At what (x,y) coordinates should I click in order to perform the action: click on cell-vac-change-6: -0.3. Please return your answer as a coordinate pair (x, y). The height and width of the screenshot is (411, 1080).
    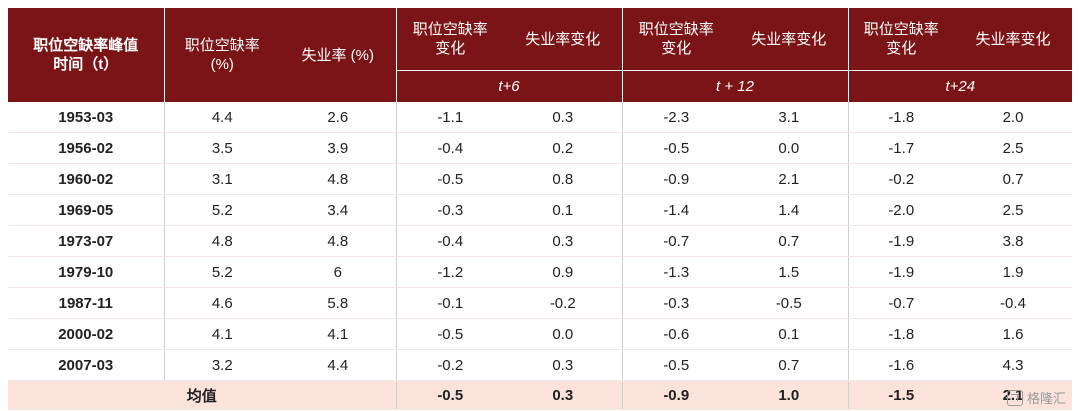
    Looking at the image, I should click on (449, 210).